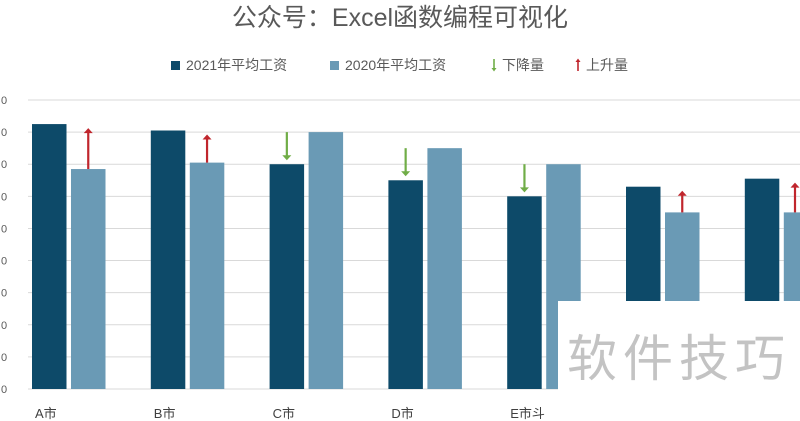 The height and width of the screenshot is (421, 800). What do you see at coordinates (165, 413) in the screenshot?
I see `category-label-2: B市` at bounding box center [165, 413].